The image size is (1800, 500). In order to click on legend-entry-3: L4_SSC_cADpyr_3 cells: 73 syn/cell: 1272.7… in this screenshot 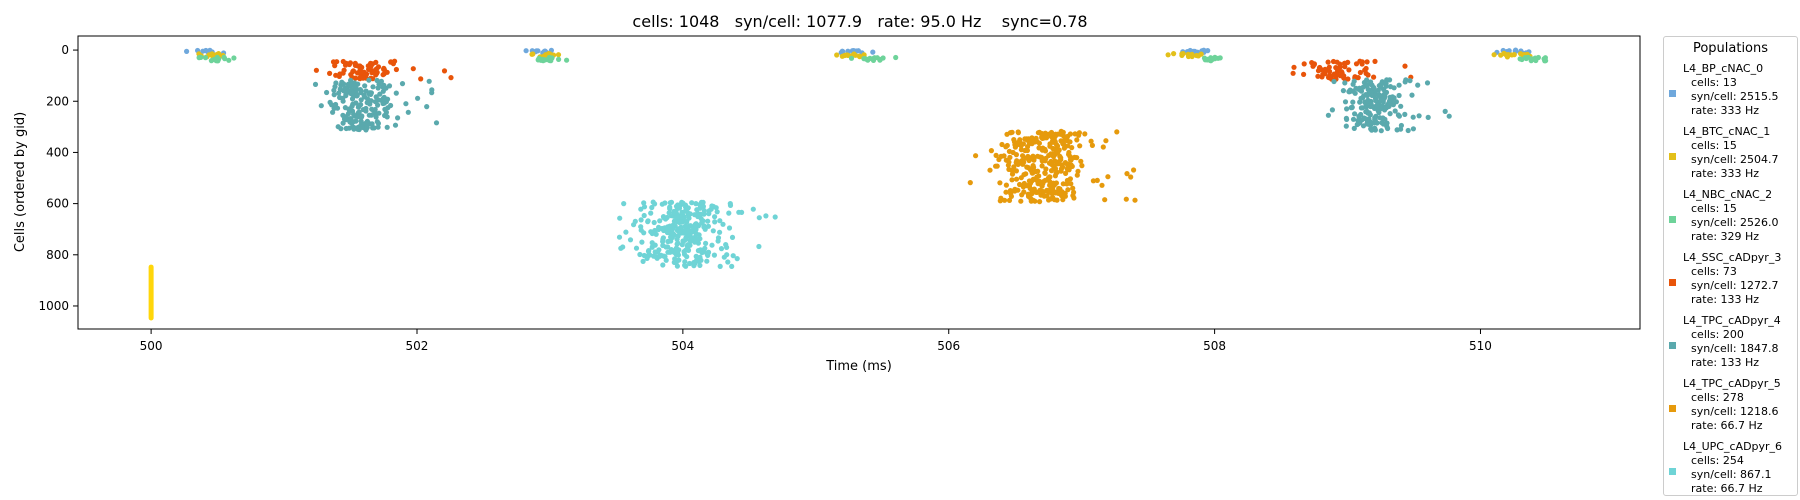, I will do `click(1730, 282)`.